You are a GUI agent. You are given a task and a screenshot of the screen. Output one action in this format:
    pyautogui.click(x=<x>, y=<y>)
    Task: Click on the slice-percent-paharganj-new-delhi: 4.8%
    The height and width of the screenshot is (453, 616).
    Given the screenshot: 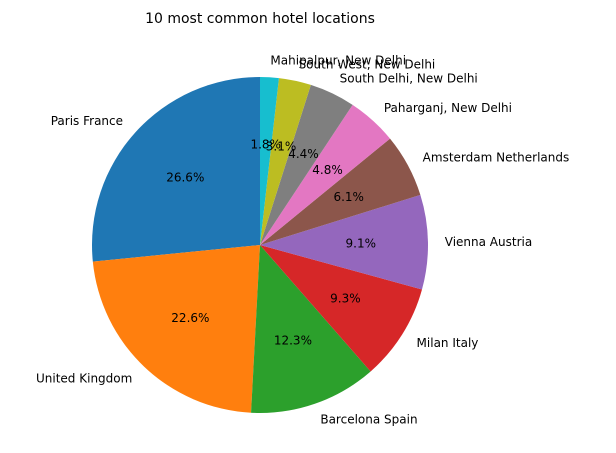 What is the action you would take?
    pyautogui.click(x=327, y=170)
    